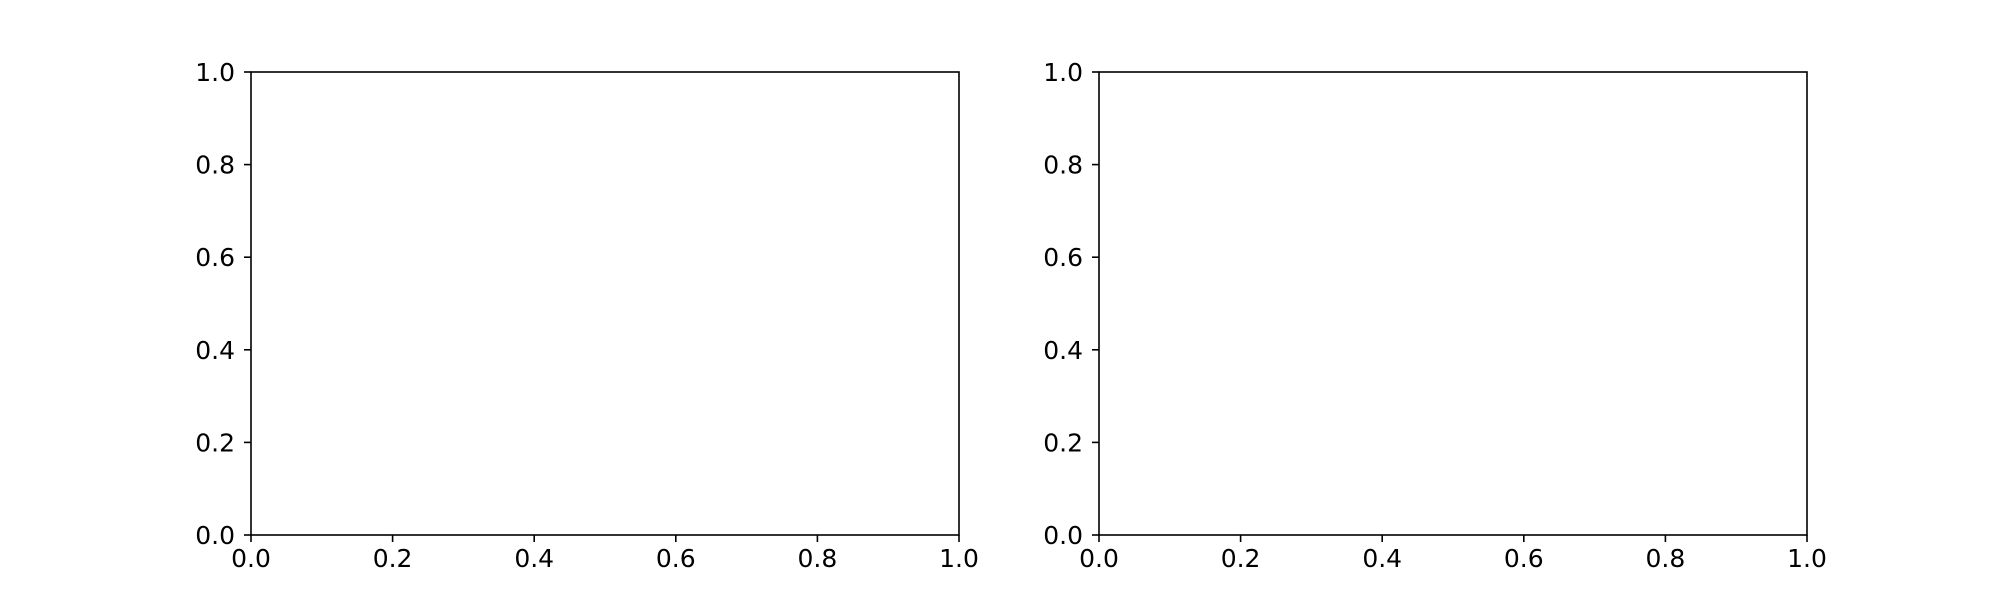  What do you see at coordinates (215, 165) in the screenshot?
I see `left-y-tick-label: 0.8` at bounding box center [215, 165].